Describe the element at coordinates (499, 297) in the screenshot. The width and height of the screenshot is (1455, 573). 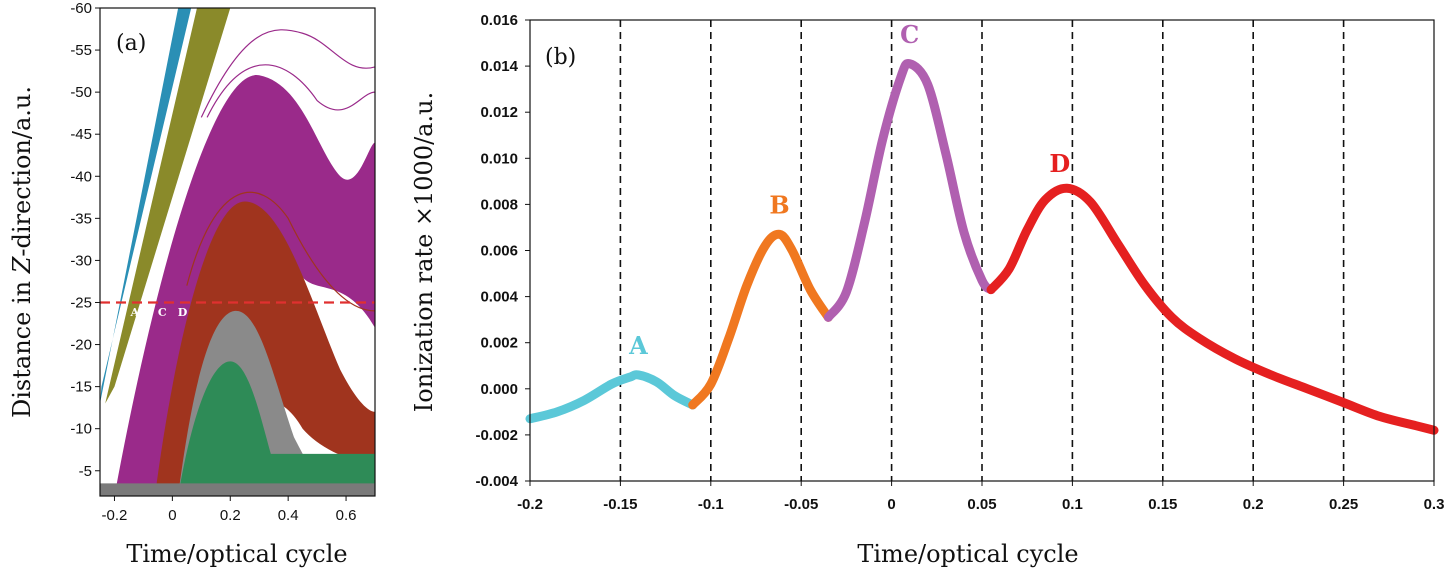
I see `y-tick-label-b: 0.004` at that location.